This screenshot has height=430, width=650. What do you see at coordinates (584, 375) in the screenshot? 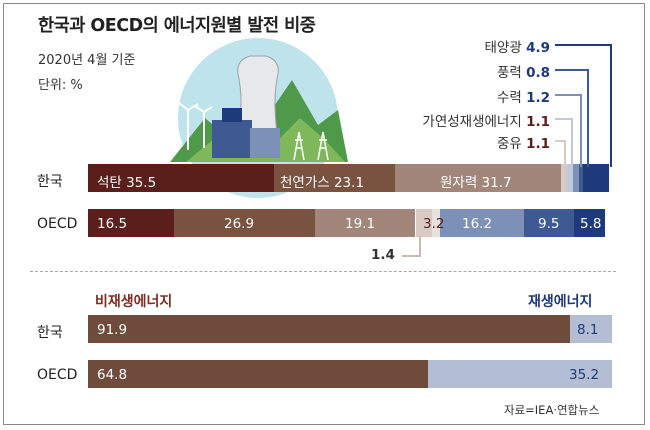
I see `oecd-renewable-value: 35.2` at bounding box center [584, 375].